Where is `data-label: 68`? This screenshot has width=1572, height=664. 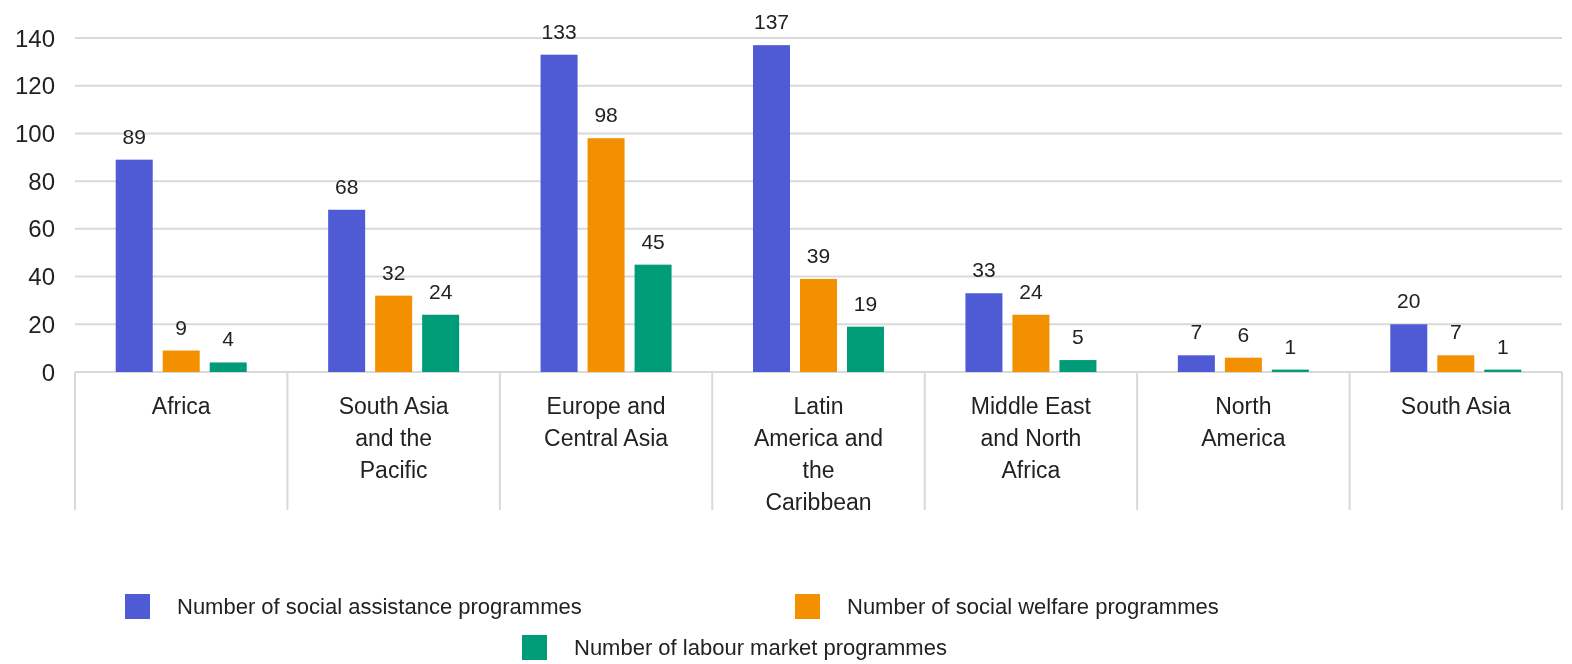
data-label: 68 is located at coordinates (346, 186).